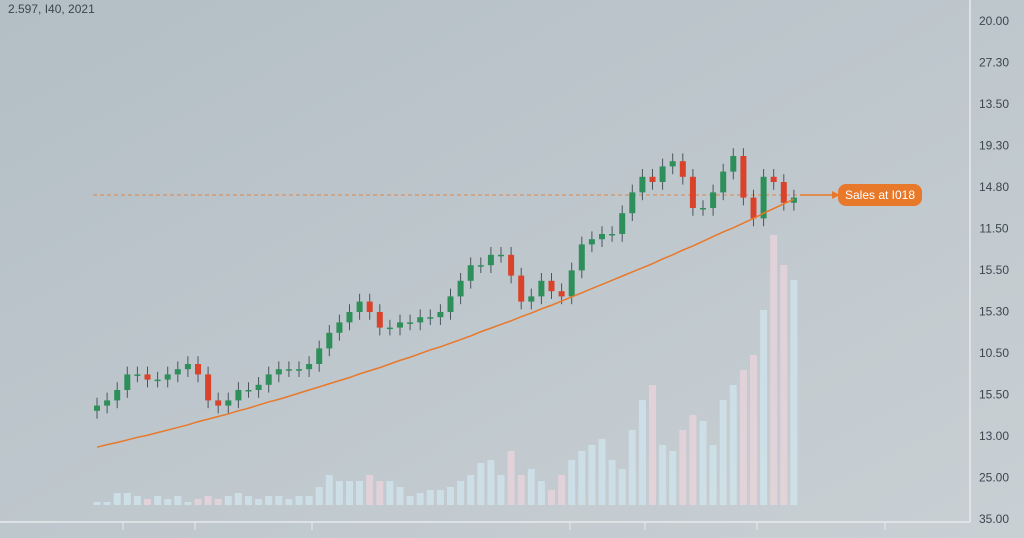 This screenshot has height=538, width=1024. Describe the element at coordinates (994, 478) in the screenshot. I see `y-axis-label: 25.00` at that location.